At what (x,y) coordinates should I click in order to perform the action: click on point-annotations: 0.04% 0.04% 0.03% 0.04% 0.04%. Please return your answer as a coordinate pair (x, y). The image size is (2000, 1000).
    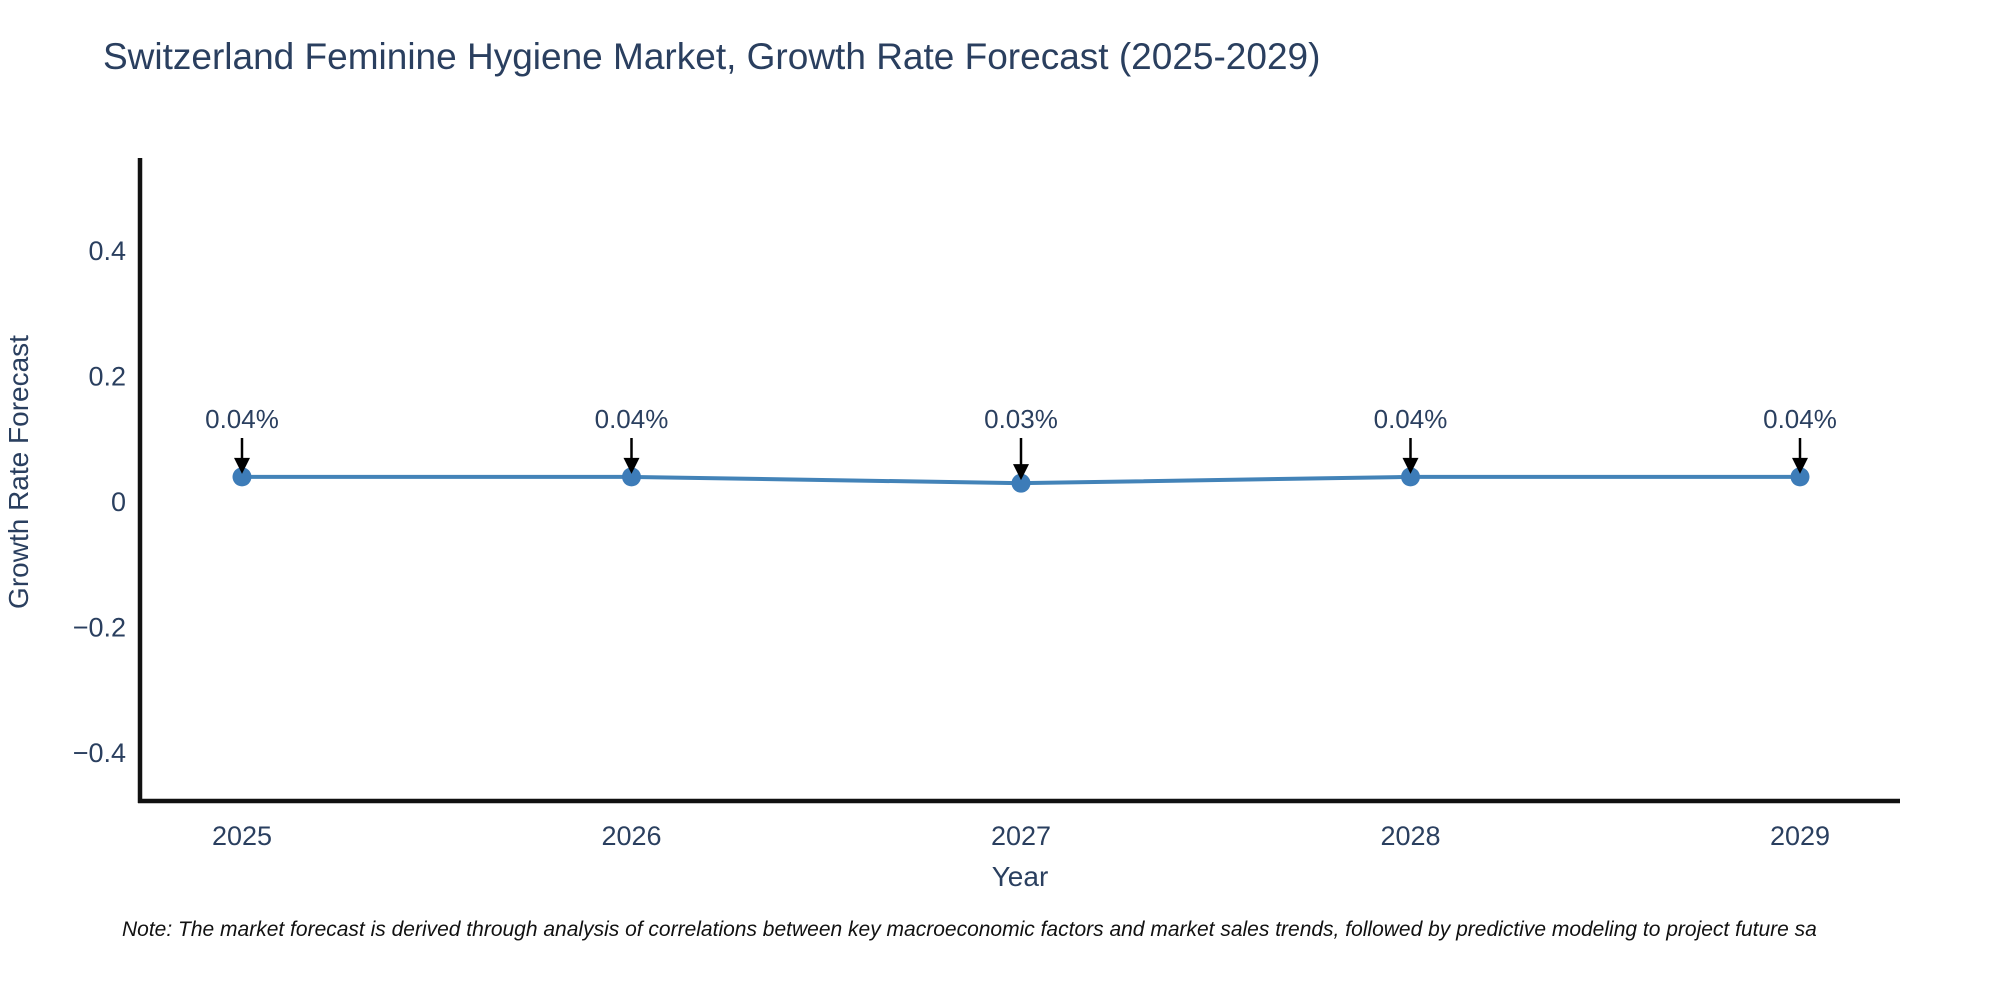
    Looking at the image, I should click on (1021, 442).